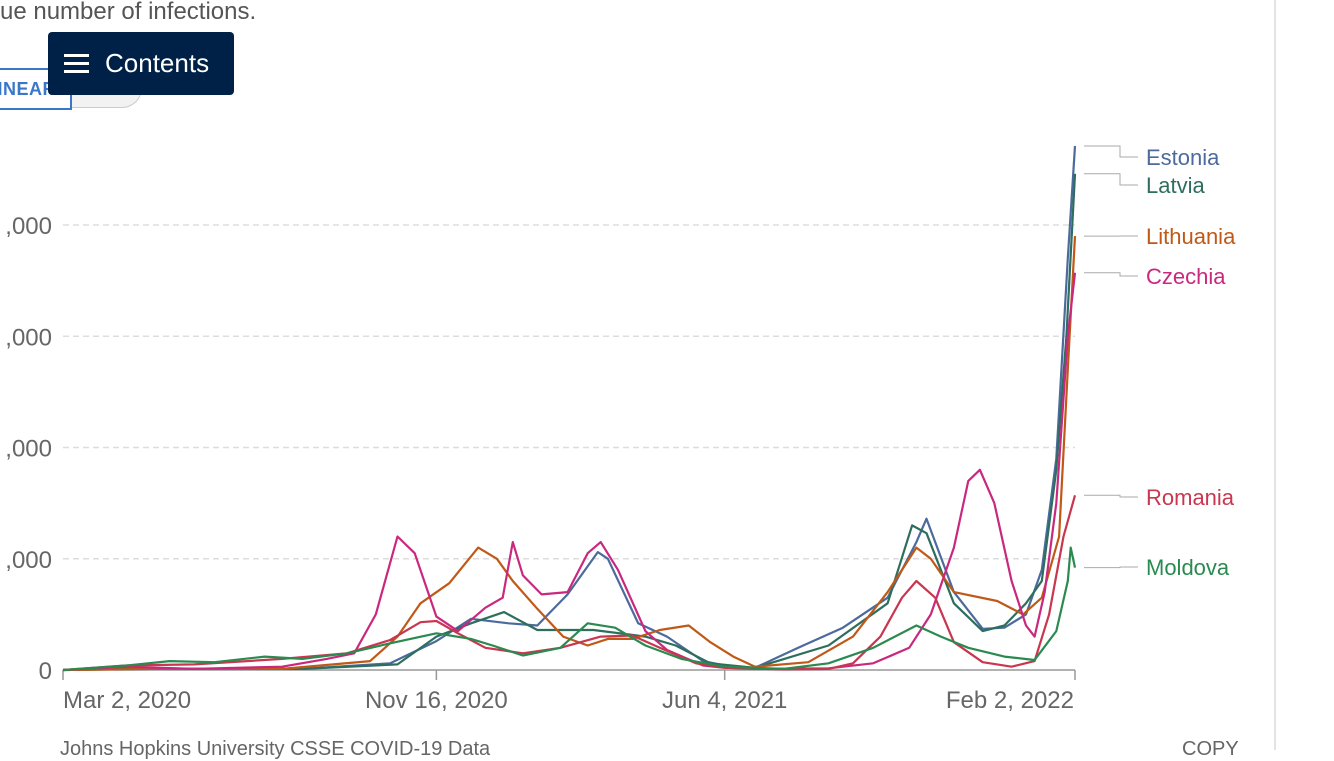 Image resolution: width=1334 pixels, height=761 pixels. I want to click on series-label-moldova: Moldova, so click(1188, 567).